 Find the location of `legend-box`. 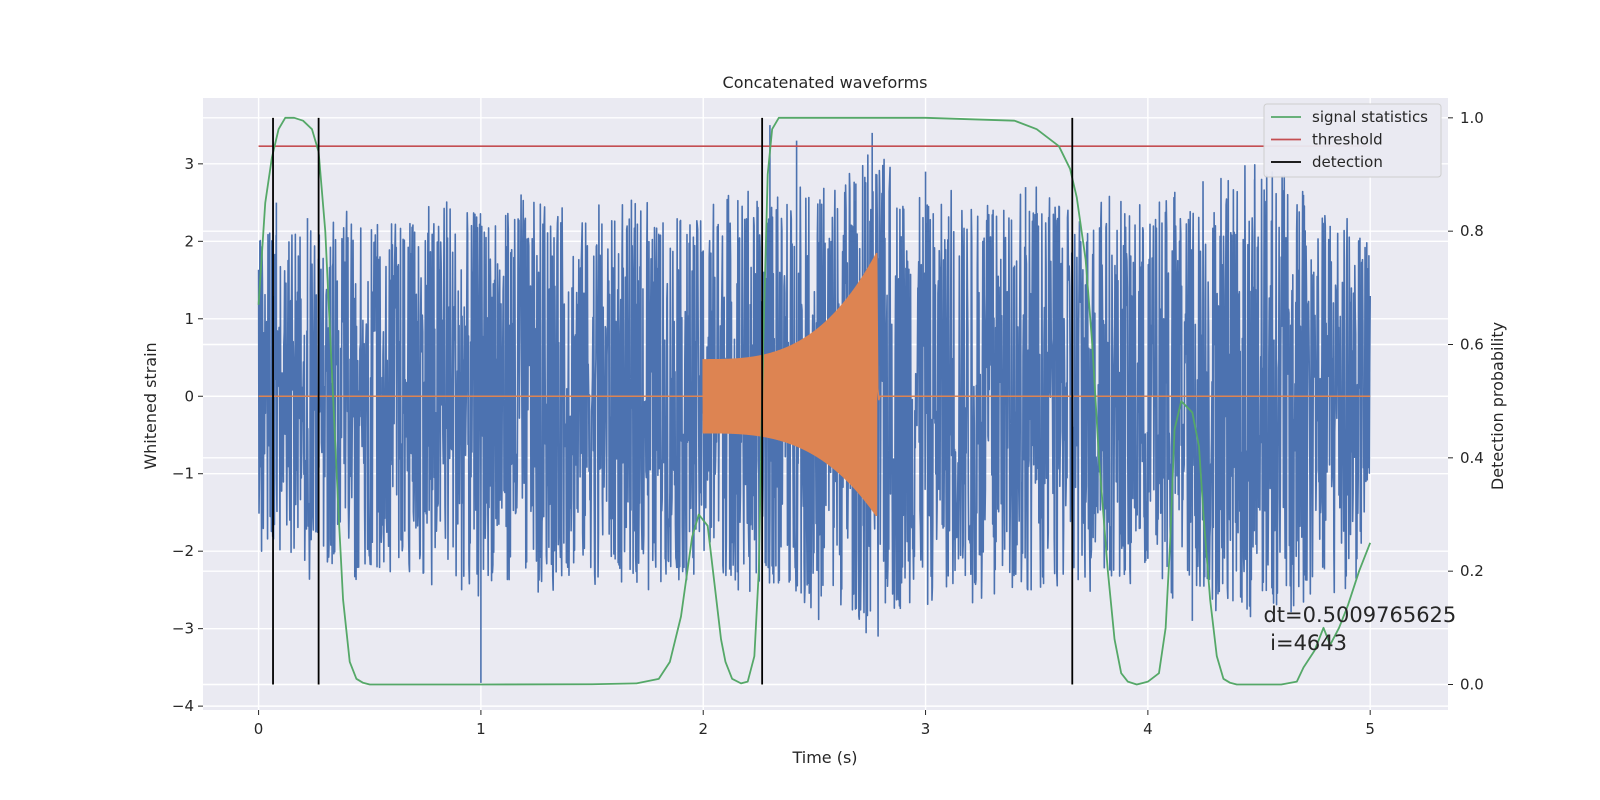

legend-box is located at coordinates (1352, 140).